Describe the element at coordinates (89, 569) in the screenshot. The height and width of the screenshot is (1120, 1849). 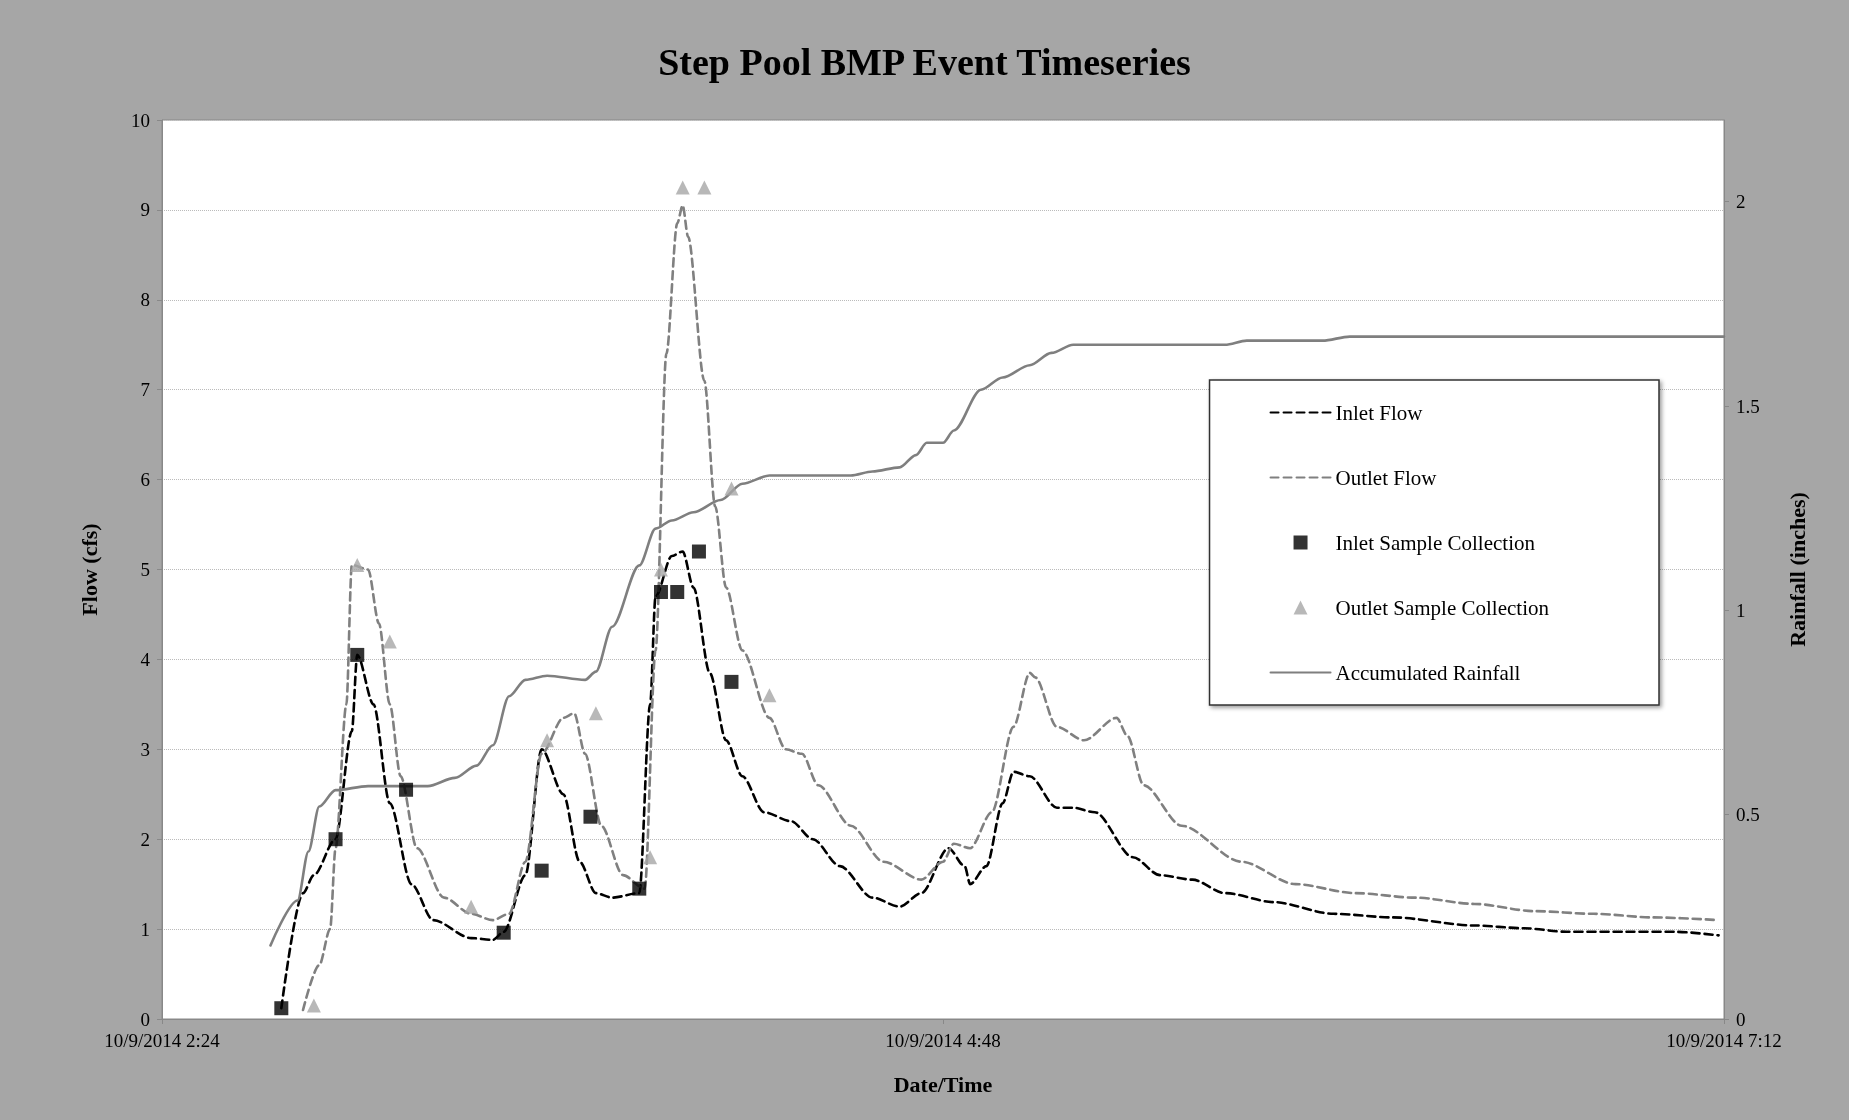
I see `y-axis-title: Flow (cfs)` at that location.